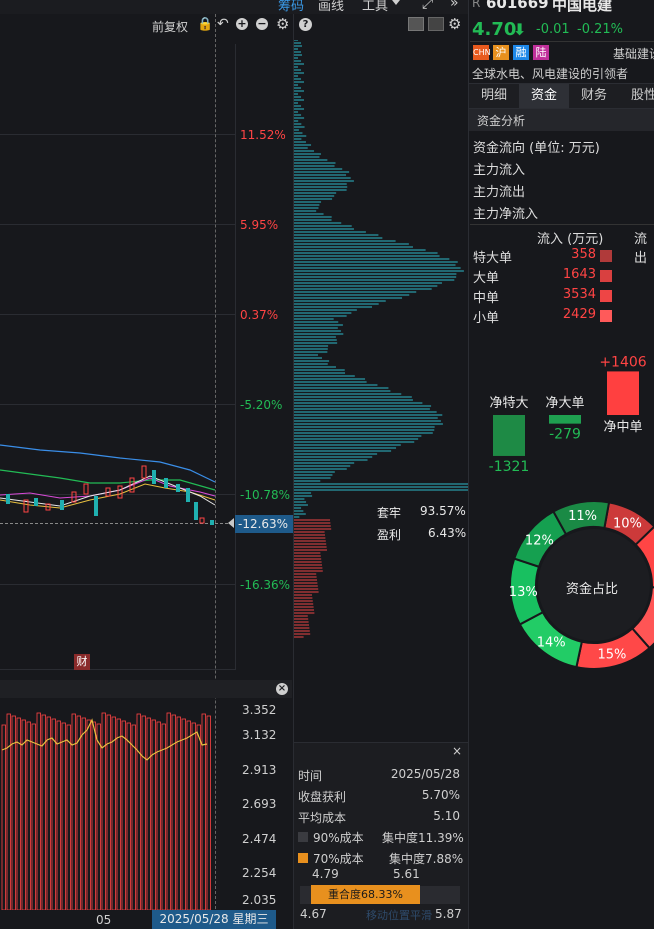  What do you see at coordinates (561, 120) in the screenshot?
I see `fund-section-header` at bounding box center [561, 120].